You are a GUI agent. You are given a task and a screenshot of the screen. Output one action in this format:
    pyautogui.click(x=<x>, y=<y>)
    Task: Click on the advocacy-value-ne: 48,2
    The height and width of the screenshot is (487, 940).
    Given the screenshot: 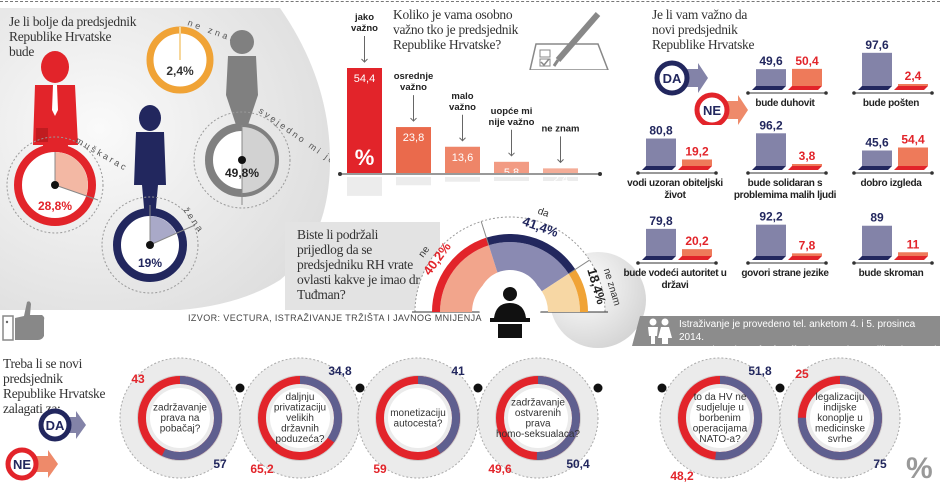 What is the action you would take?
    pyautogui.click(x=682, y=476)
    